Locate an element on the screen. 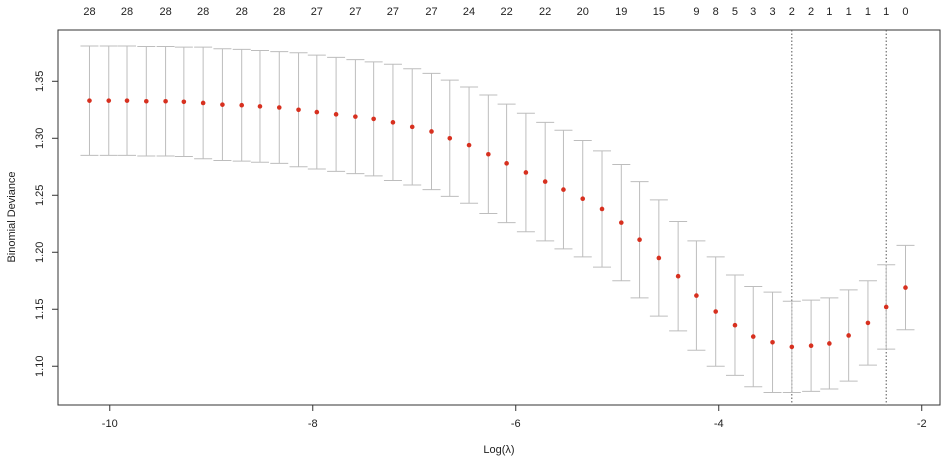 Image resolution: width=945 pixels, height=464 pixels. top-axis-label: 20 is located at coordinates (583, 12).